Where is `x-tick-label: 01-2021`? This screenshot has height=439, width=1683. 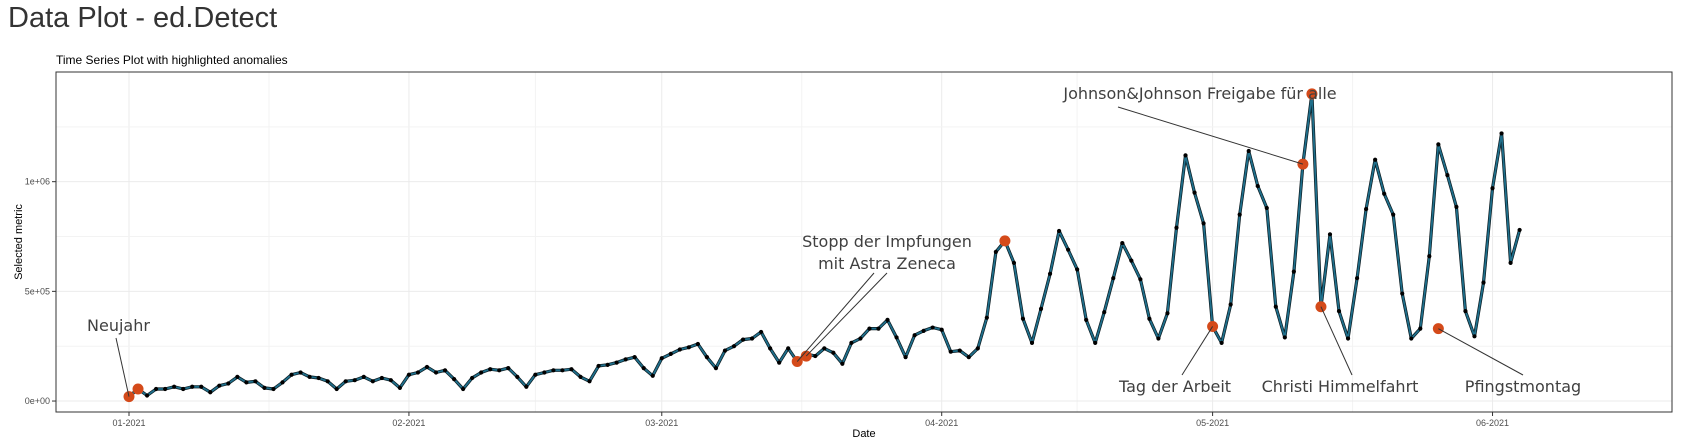
x-tick-label: 01-2021 is located at coordinates (128, 423).